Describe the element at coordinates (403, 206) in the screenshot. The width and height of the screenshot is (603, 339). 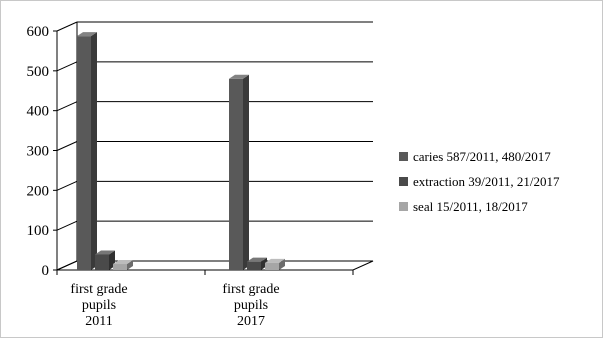
I see `legend-swatch-seal` at that location.